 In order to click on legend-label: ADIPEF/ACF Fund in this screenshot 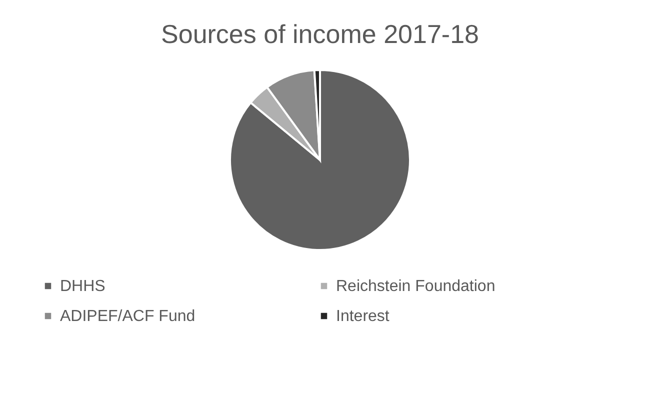, I will do `click(128, 316)`.